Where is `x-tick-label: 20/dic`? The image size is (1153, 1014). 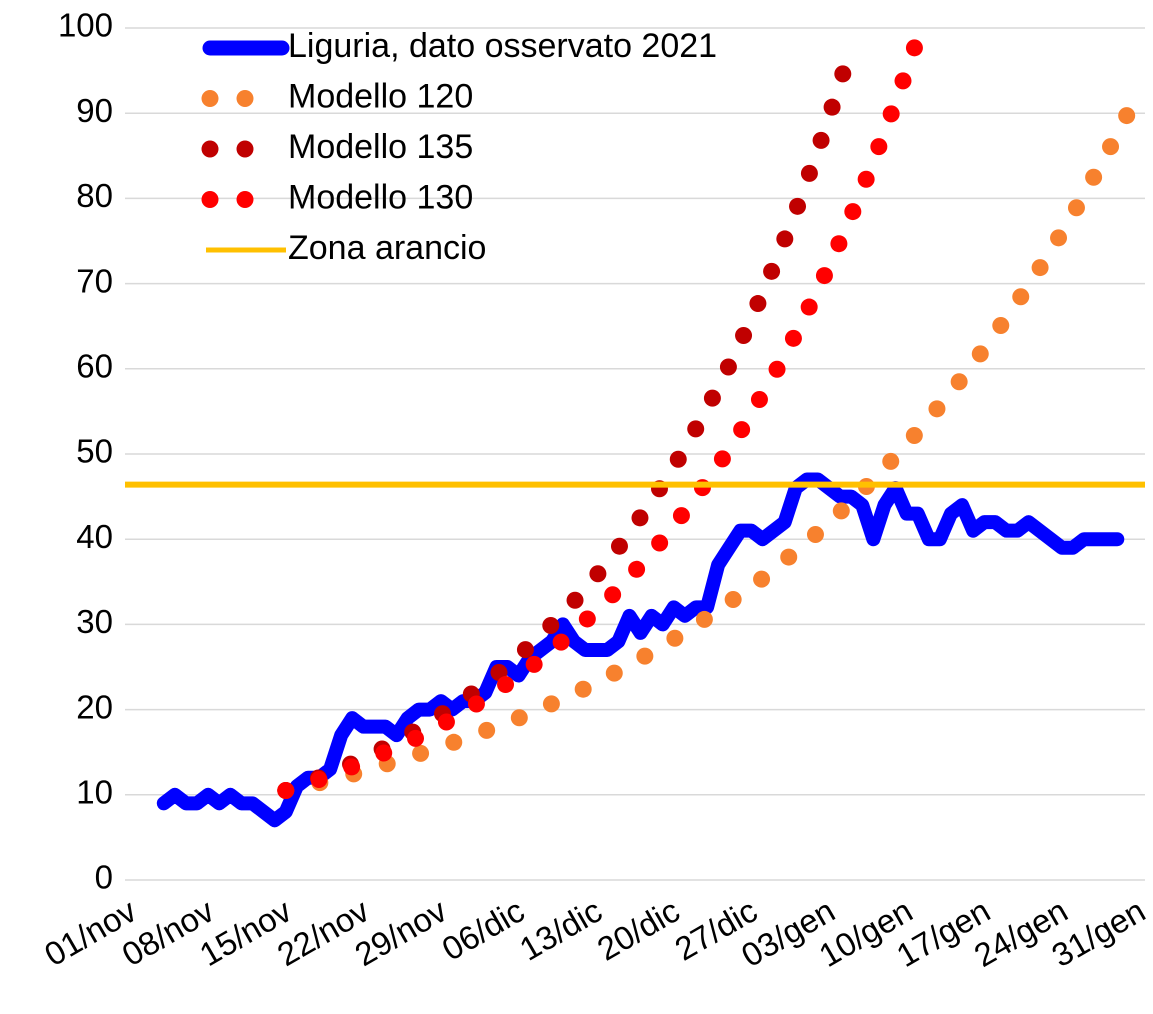 x-tick-label: 20/dic is located at coordinates (638, 930).